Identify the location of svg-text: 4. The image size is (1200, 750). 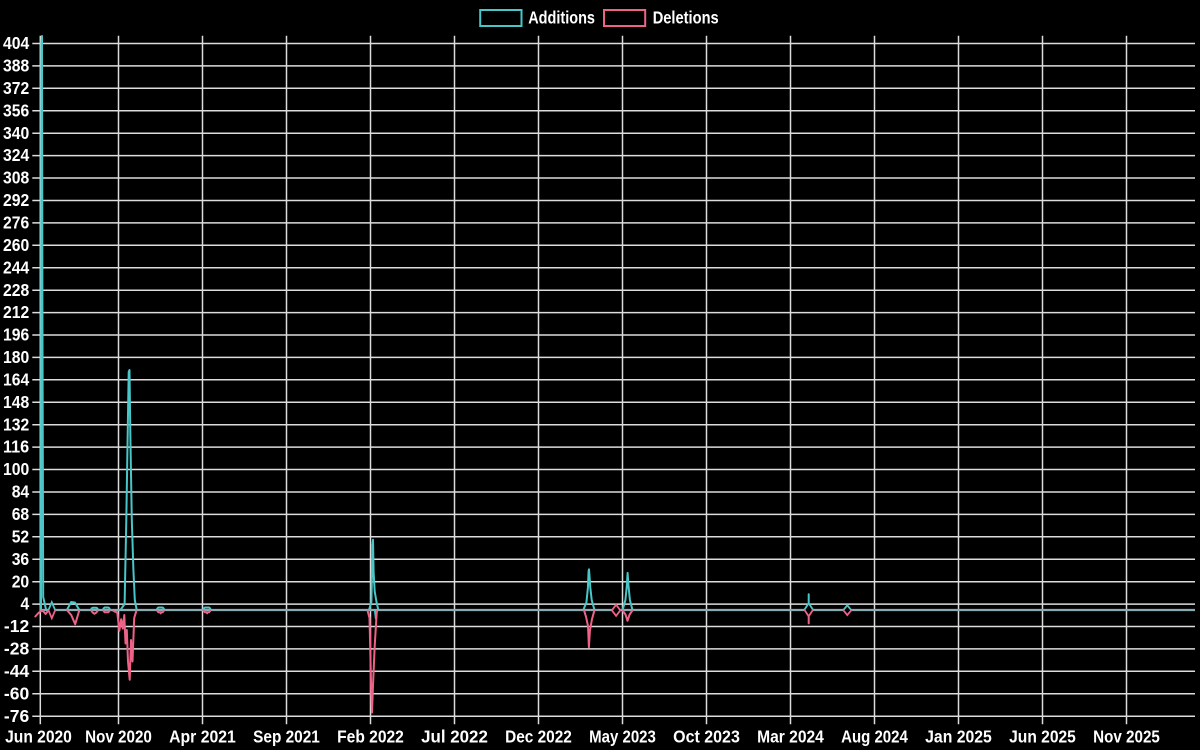
(25, 604).